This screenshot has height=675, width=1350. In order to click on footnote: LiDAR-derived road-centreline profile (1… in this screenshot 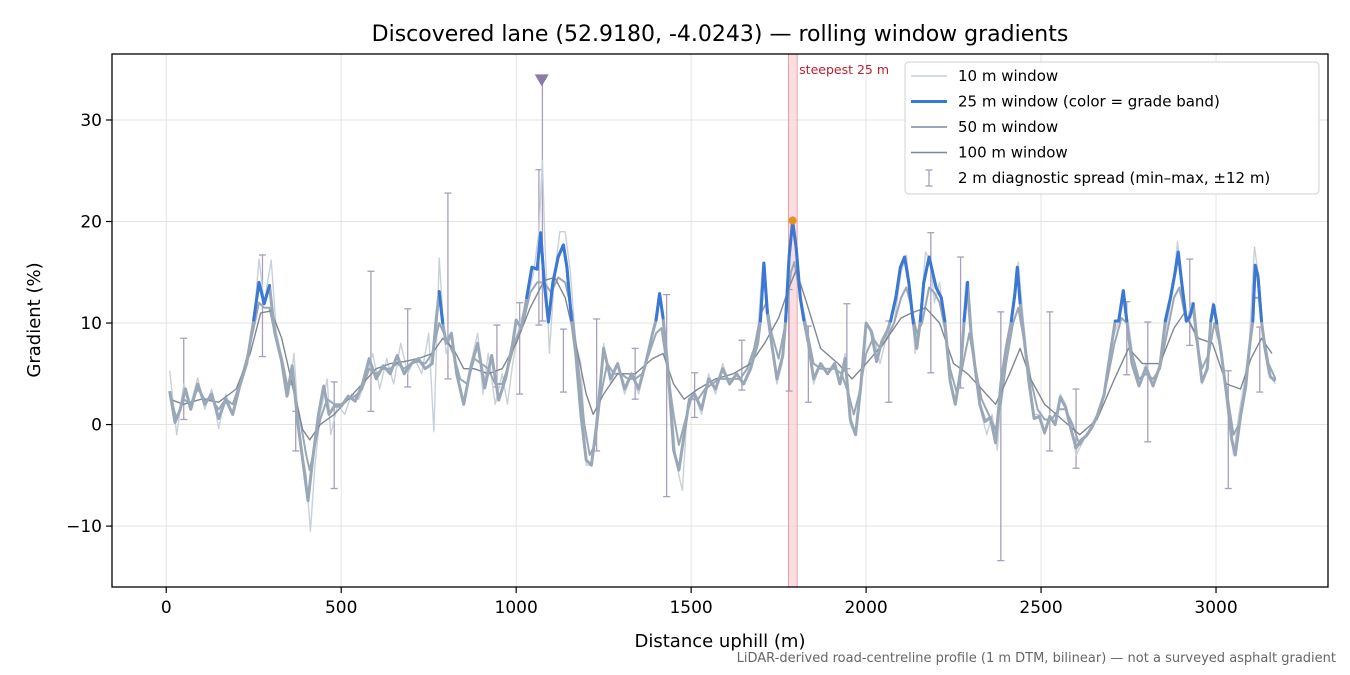, I will do `click(1036, 658)`.